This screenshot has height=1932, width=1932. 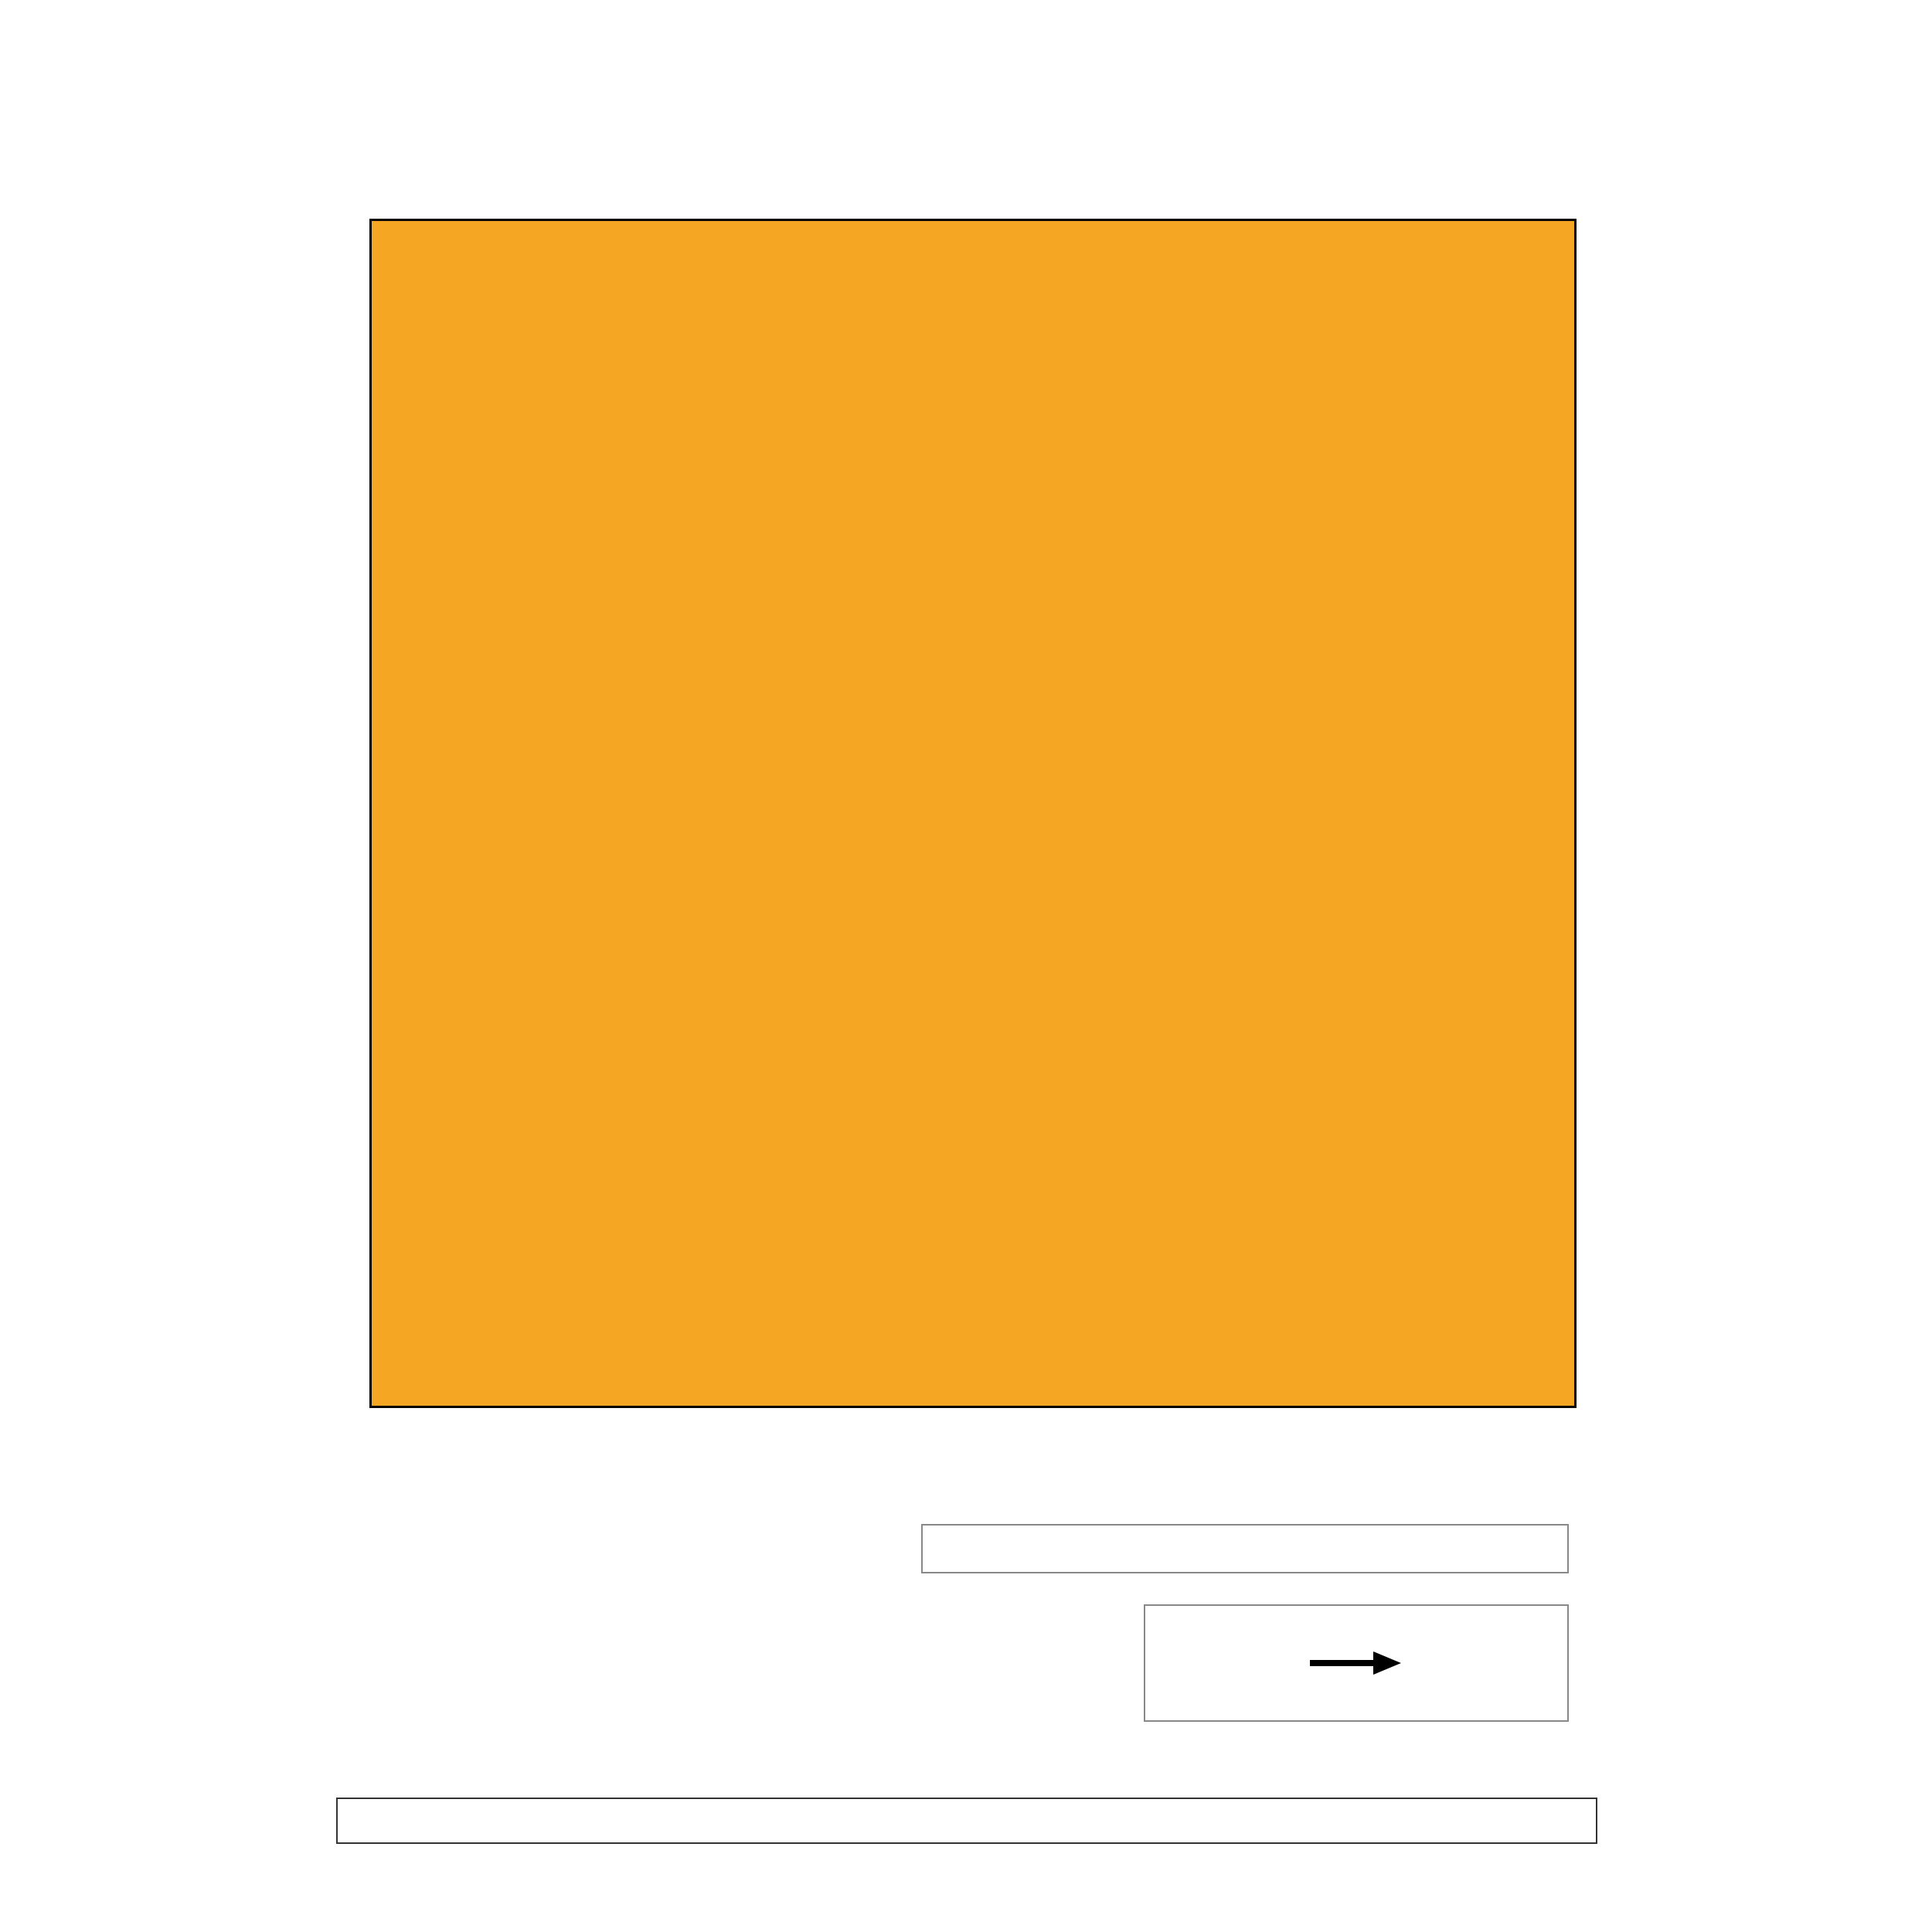 I want to click on wind-arrow-icon, so click(x=1356, y=1663).